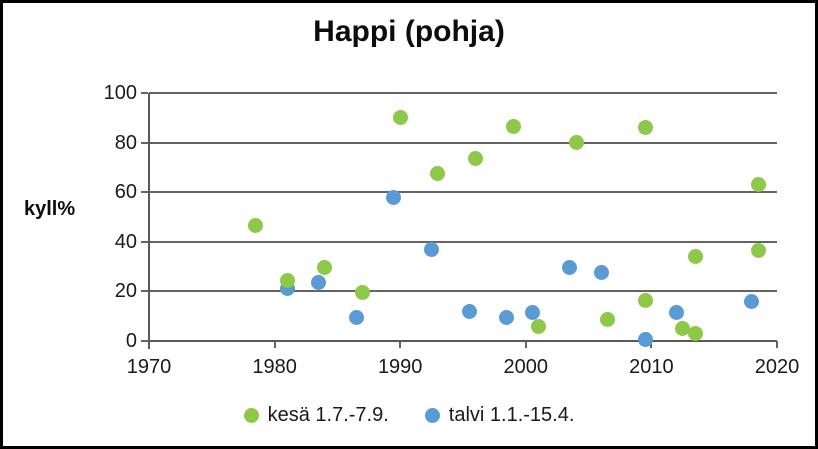 This screenshot has height=449, width=818. What do you see at coordinates (328, 415) in the screenshot?
I see `legend-label: kesä 1.7.-7.9.` at bounding box center [328, 415].